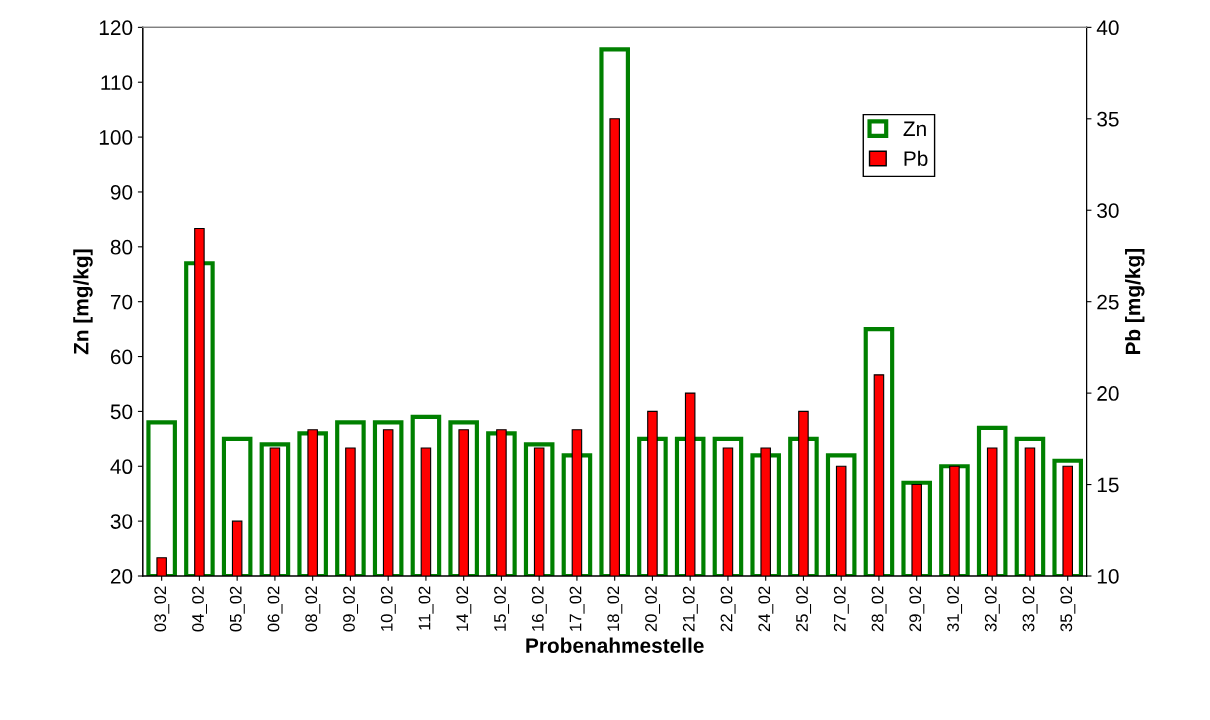 This screenshot has height=720, width=1210. Describe the element at coordinates (615, 645) in the screenshot. I see `x-axis-title: Probenahmestelle` at that location.